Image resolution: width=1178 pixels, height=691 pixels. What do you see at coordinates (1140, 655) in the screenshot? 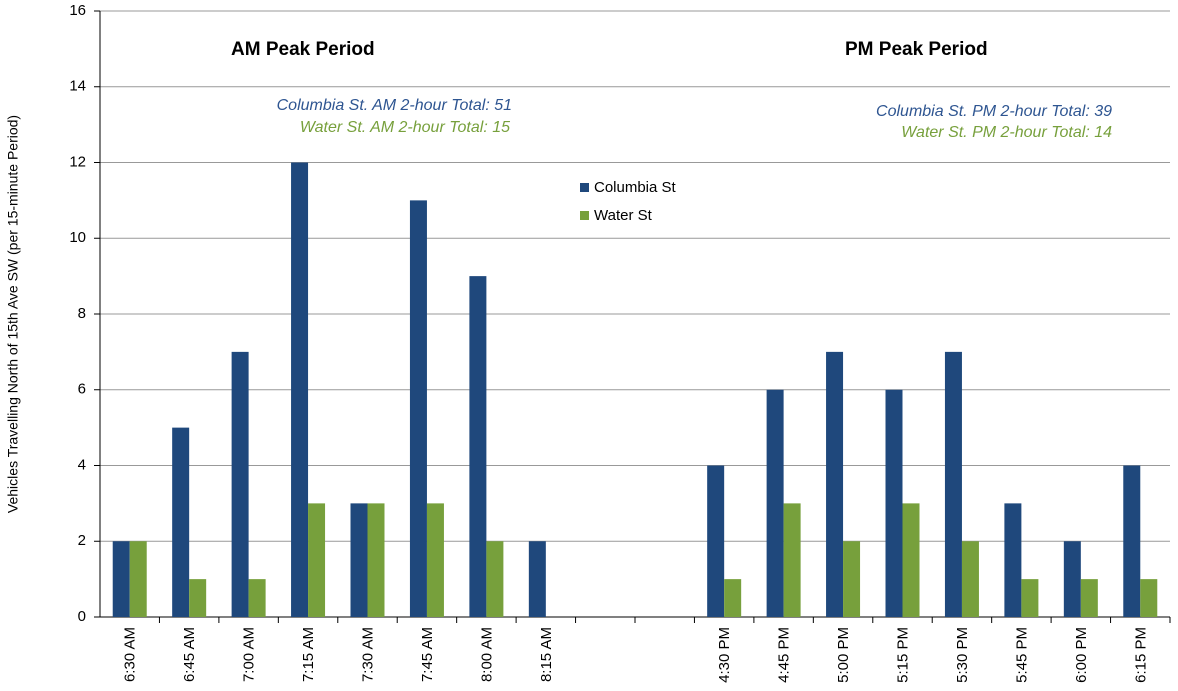
I see `x-tick-label: 6:15 PM` at bounding box center [1140, 655].